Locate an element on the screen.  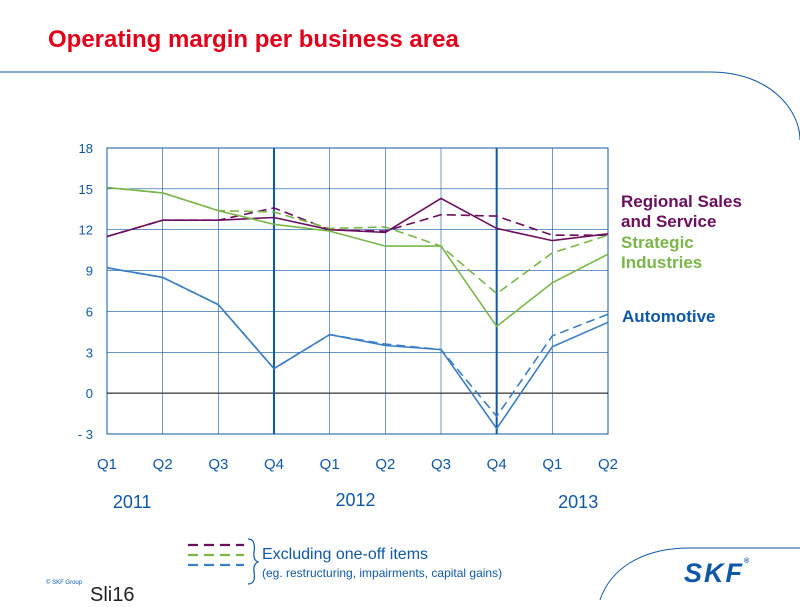
year-label-2012: 2012 is located at coordinates (355, 500).